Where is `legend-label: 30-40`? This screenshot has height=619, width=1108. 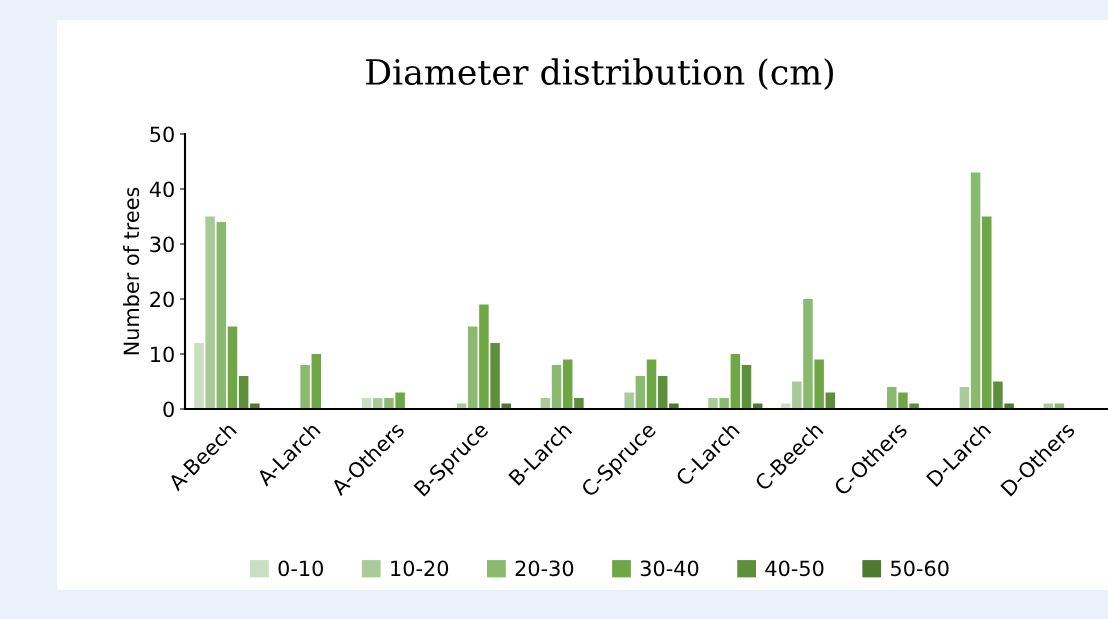
legend-label: 30-40 is located at coordinates (669, 568).